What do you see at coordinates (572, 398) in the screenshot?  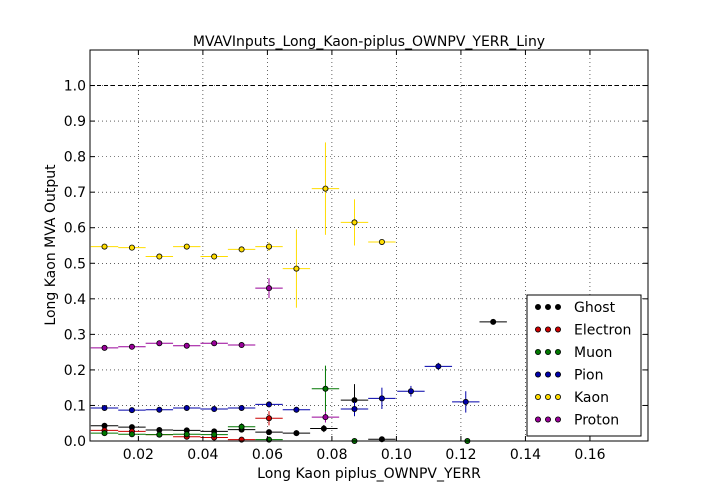 I see `legend-item-kaon: Kaon` at bounding box center [572, 398].